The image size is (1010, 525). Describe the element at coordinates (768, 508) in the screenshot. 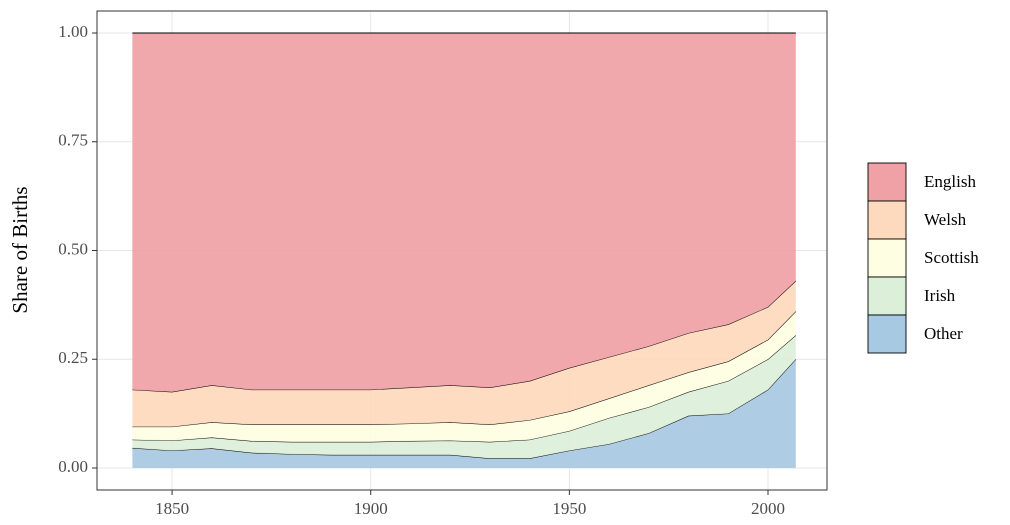

I see `x-tick-label: 2000` at that location.